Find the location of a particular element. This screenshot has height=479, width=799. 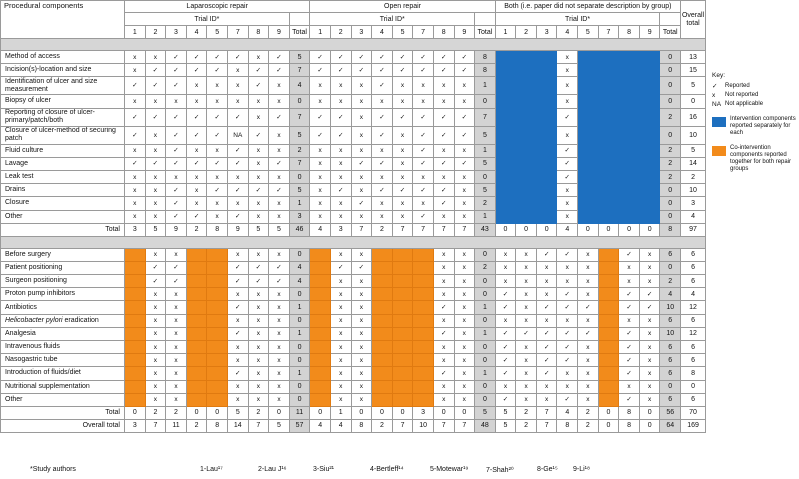

group-total: 5 is located at coordinates (299, 135).